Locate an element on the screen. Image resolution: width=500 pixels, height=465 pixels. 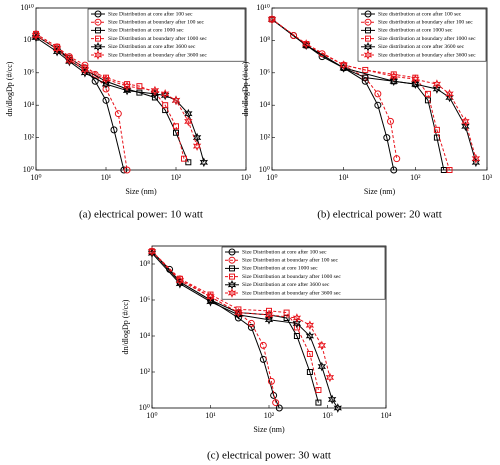
legend-label: Size distribution at core after 100 sec is located at coordinates (420, 13).